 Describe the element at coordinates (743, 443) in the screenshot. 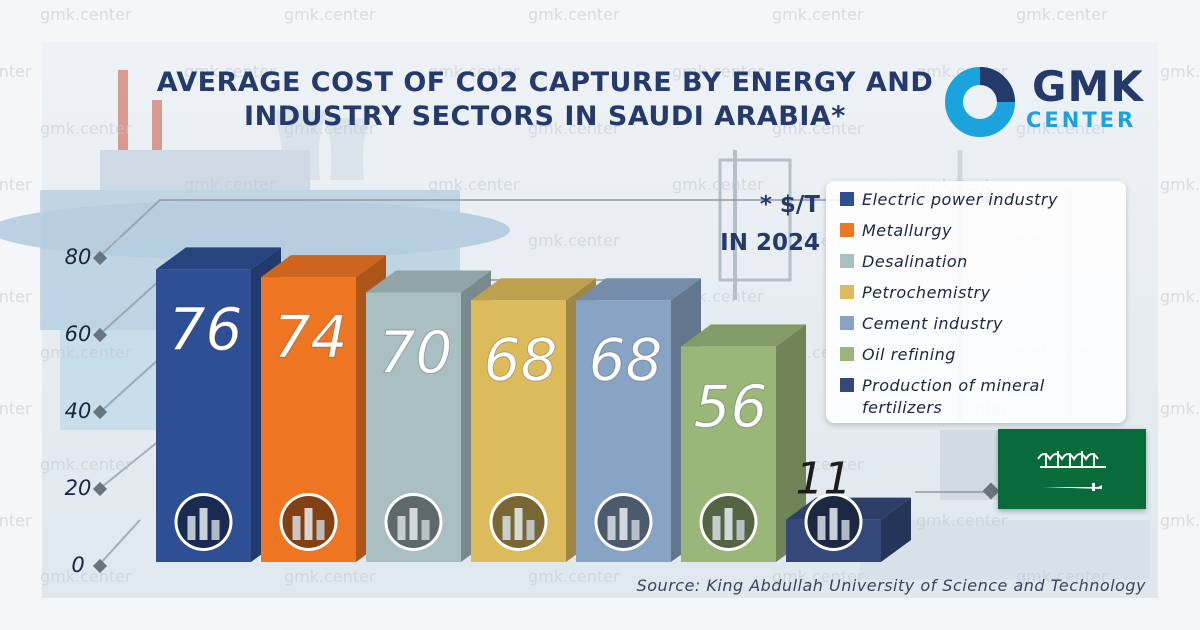

I see `bar-6: 56` at that location.